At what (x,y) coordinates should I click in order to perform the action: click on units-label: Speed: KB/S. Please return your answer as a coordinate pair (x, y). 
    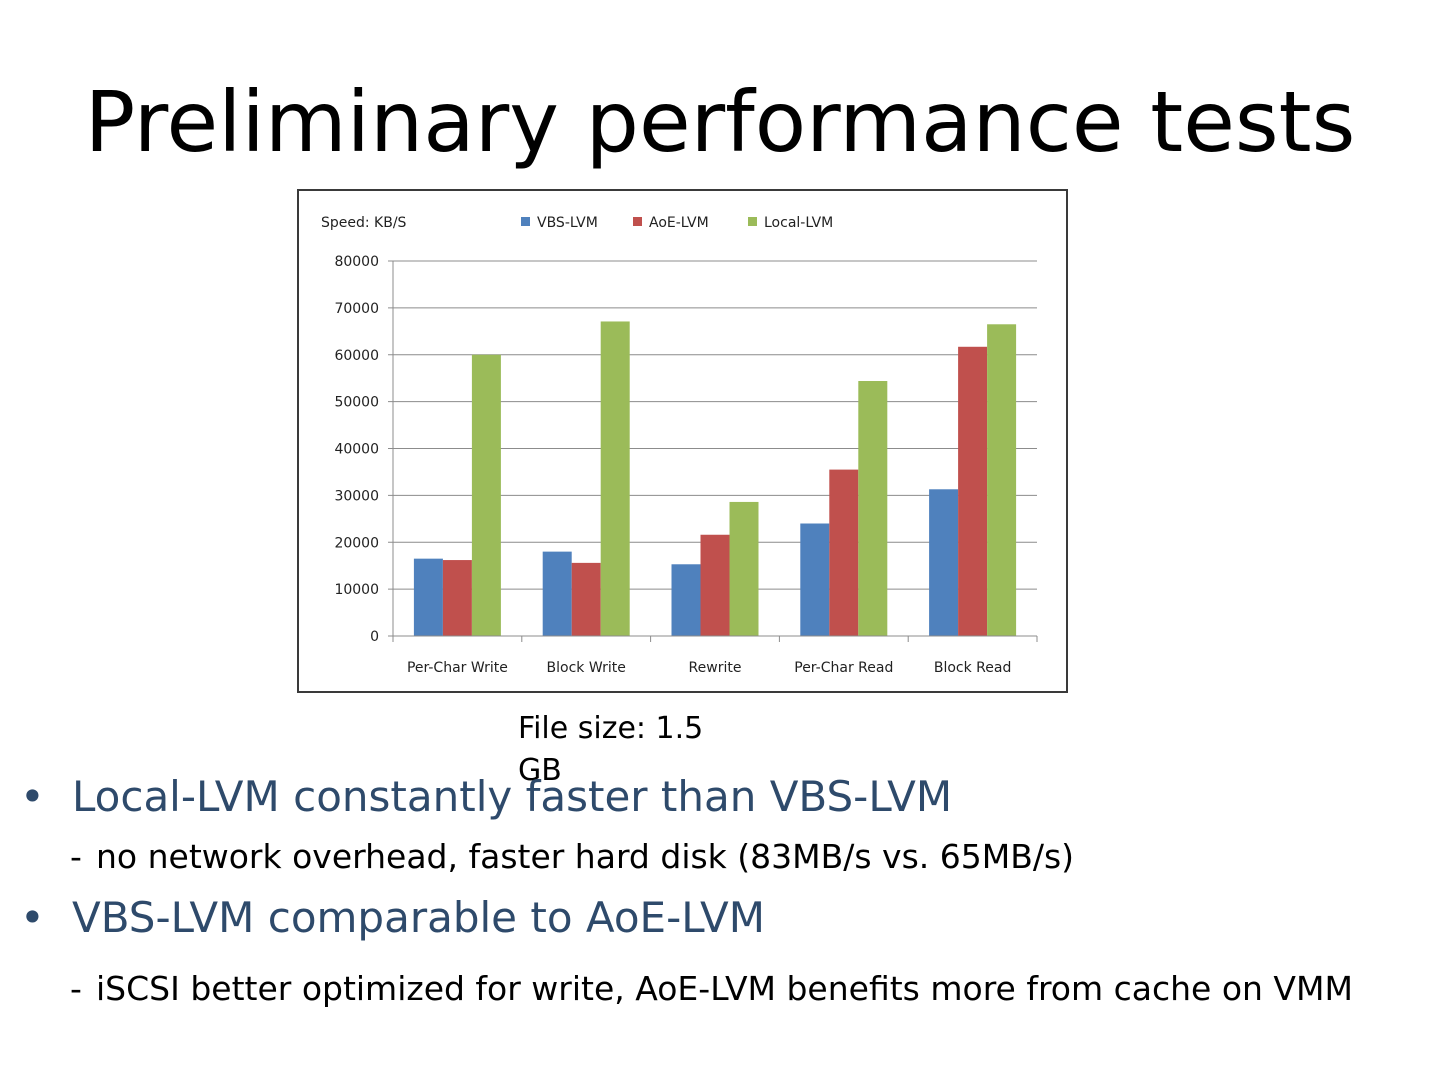
    Looking at the image, I should click on (364, 223).